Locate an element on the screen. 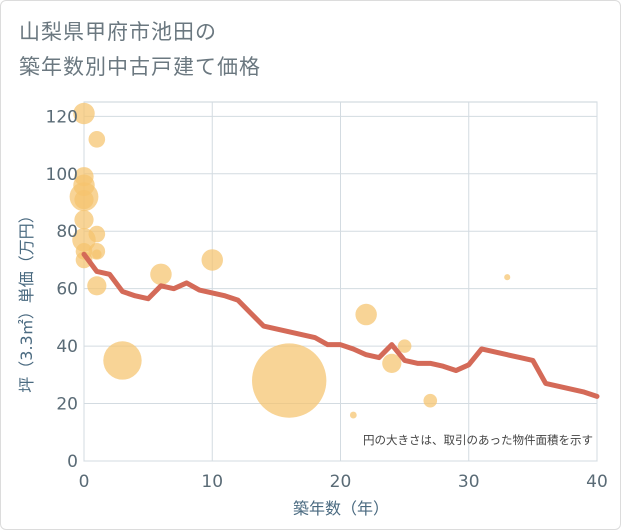 The height and width of the screenshot is (530, 621). y-tick-label-2: 40 is located at coordinates (67, 347).